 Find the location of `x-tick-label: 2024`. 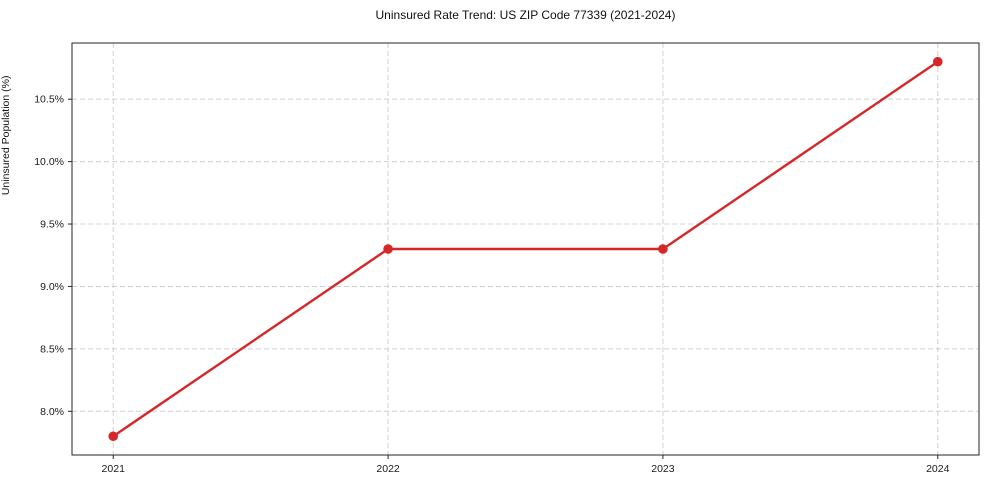

x-tick-label: 2024 is located at coordinates (938, 469).